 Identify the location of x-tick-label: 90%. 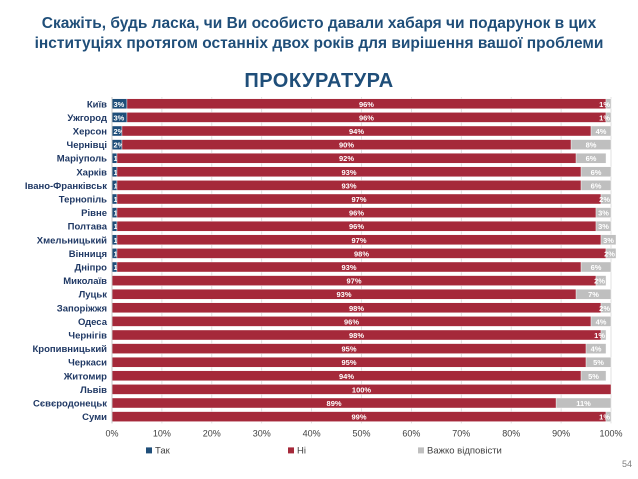
(561, 433).